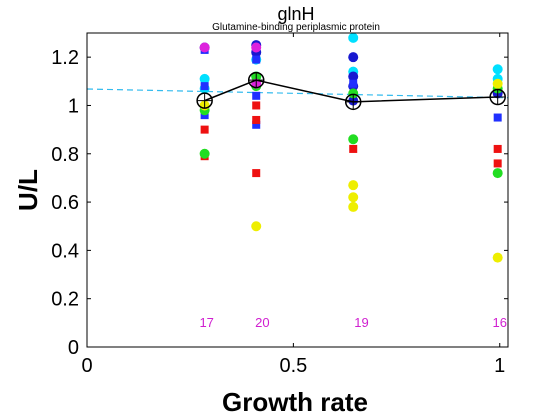 The width and height of the screenshot is (560, 420). I want to click on mean-line, so click(351, 91).